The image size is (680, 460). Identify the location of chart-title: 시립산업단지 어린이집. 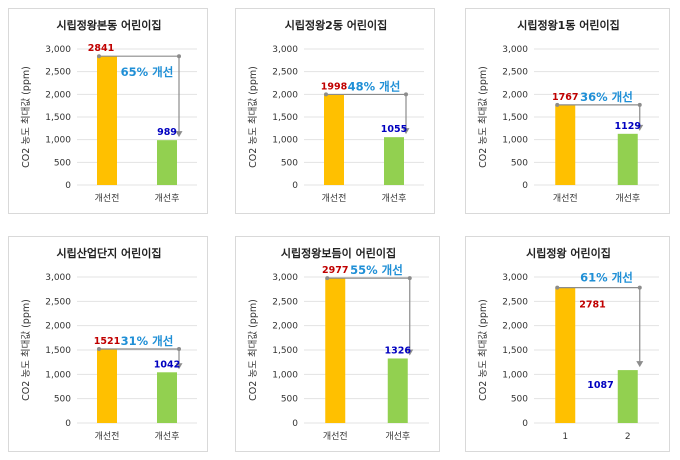
(108, 253).